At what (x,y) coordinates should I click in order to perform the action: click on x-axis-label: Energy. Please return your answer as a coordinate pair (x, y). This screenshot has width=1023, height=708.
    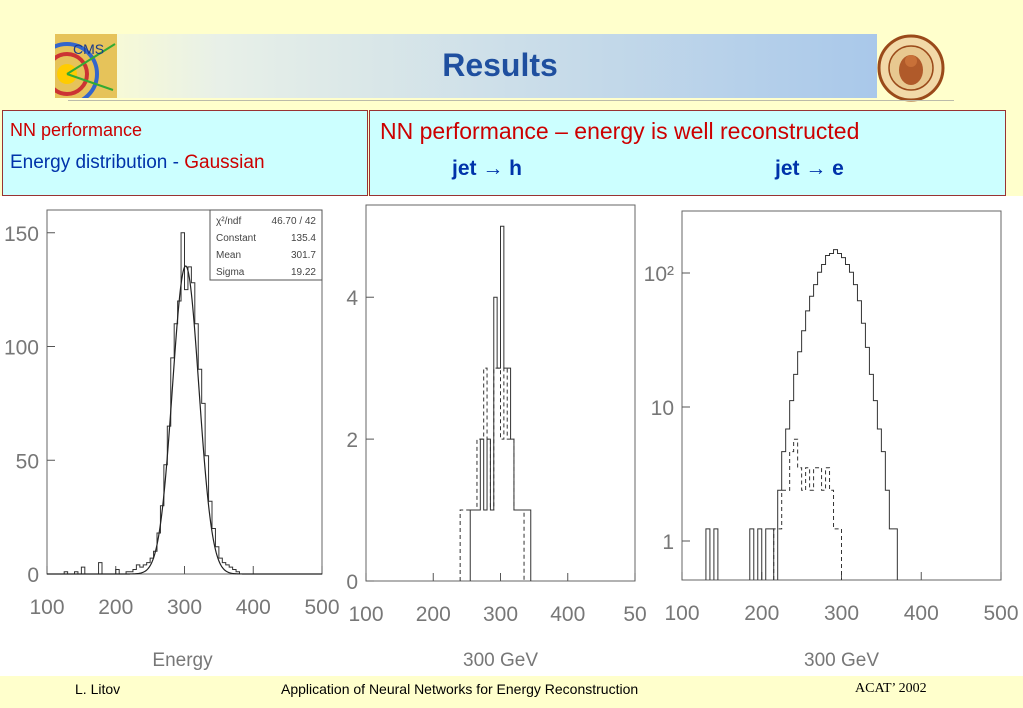
    Looking at the image, I should click on (182, 660).